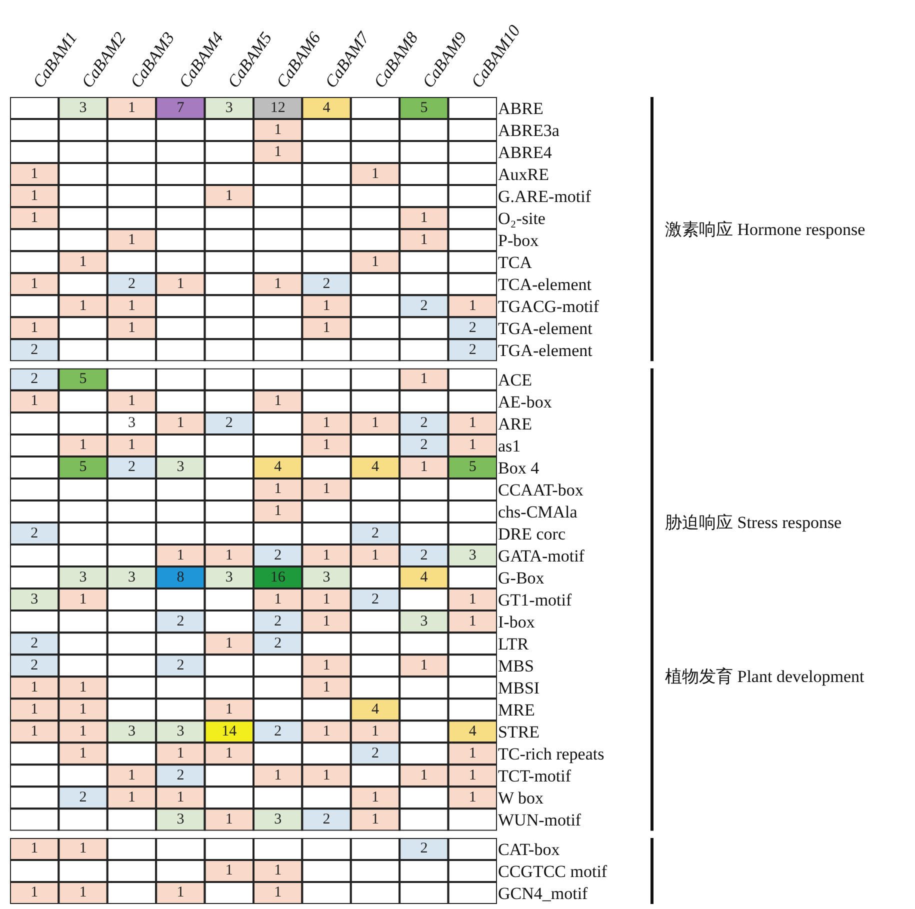 The image size is (915, 909). What do you see at coordinates (516, 666) in the screenshot?
I see `y-tick-label: MBS` at bounding box center [516, 666].